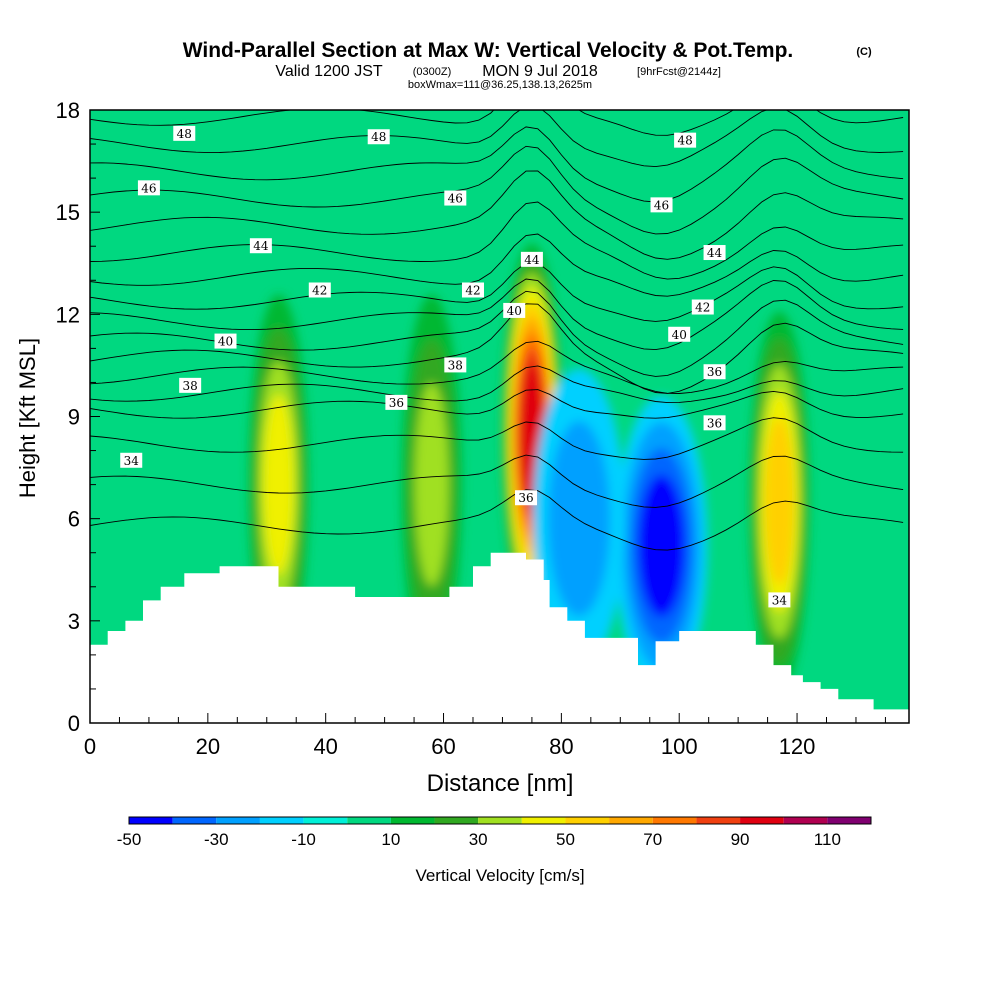 The image size is (1000, 1000). I want to click on isentrope-label: 40, so click(225, 341).